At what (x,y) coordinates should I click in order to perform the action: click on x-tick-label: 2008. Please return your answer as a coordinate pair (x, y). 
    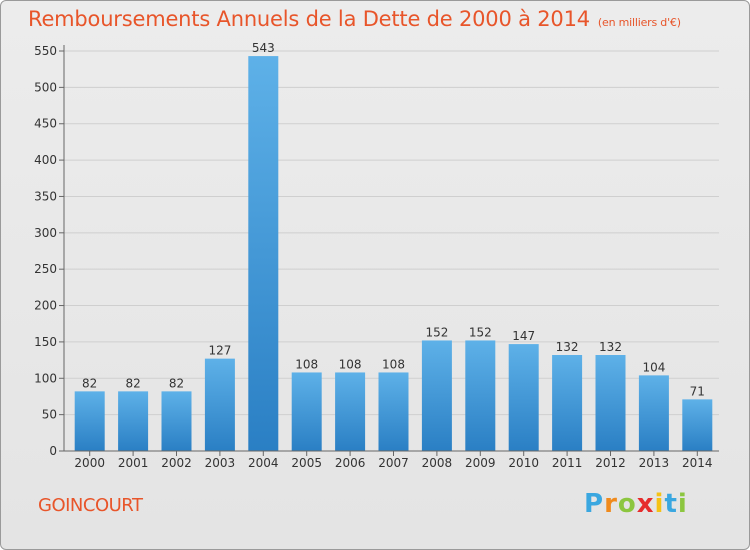
    Looking at the image, I should click on (437, 463).